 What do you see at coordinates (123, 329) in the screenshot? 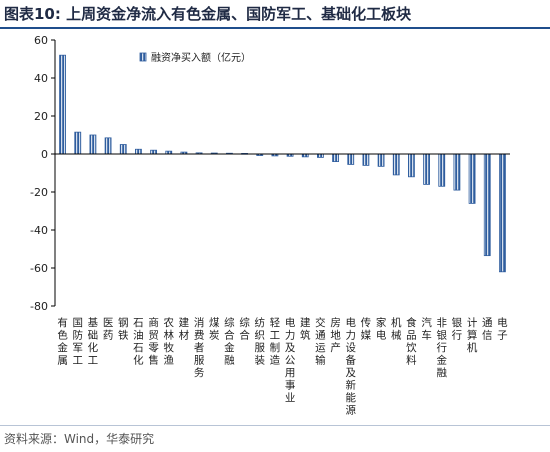
I see `category-label-5: 钢铁` at bounding box center [123, 329].